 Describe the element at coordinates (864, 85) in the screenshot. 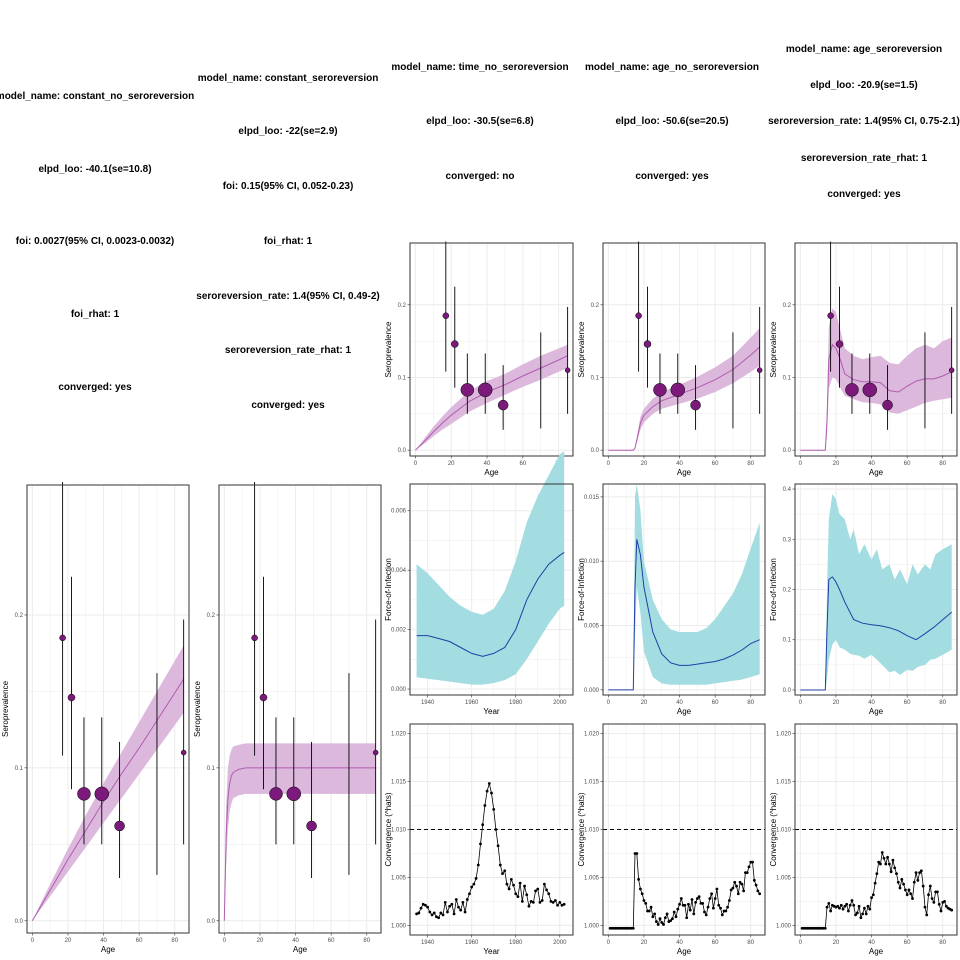

I see `summary-line: elpd_loo: -20.9(se=1.5)` at that location.